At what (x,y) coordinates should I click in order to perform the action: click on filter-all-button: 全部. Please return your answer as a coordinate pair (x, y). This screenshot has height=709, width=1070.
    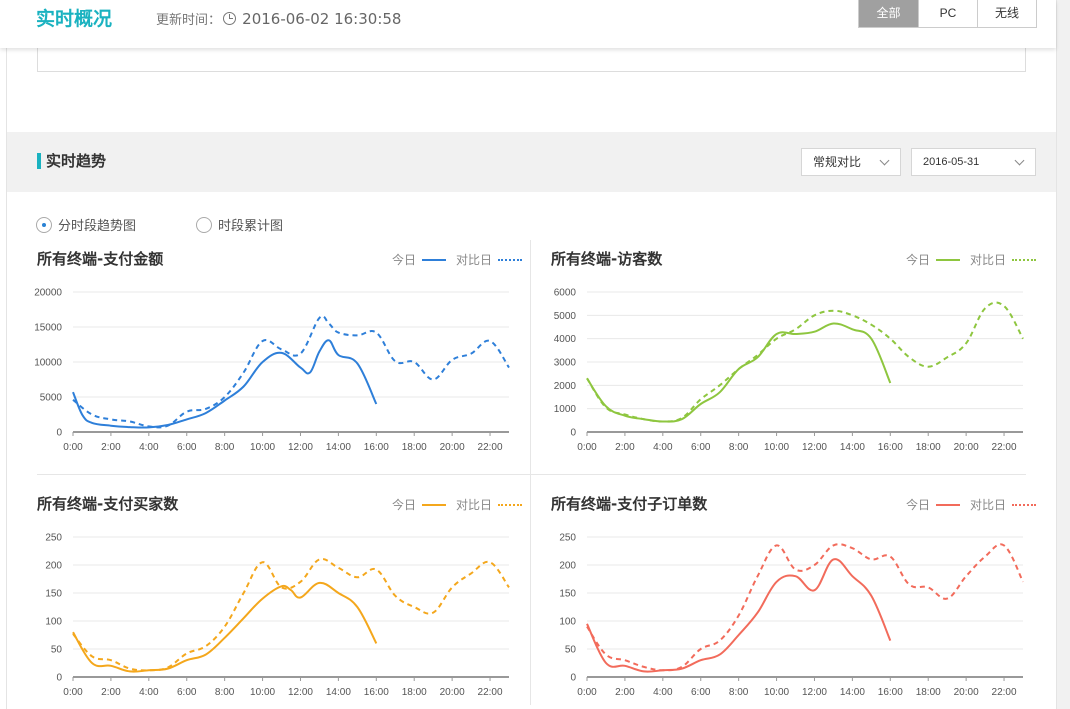
    Looking at the image, I should click on (888, 13).